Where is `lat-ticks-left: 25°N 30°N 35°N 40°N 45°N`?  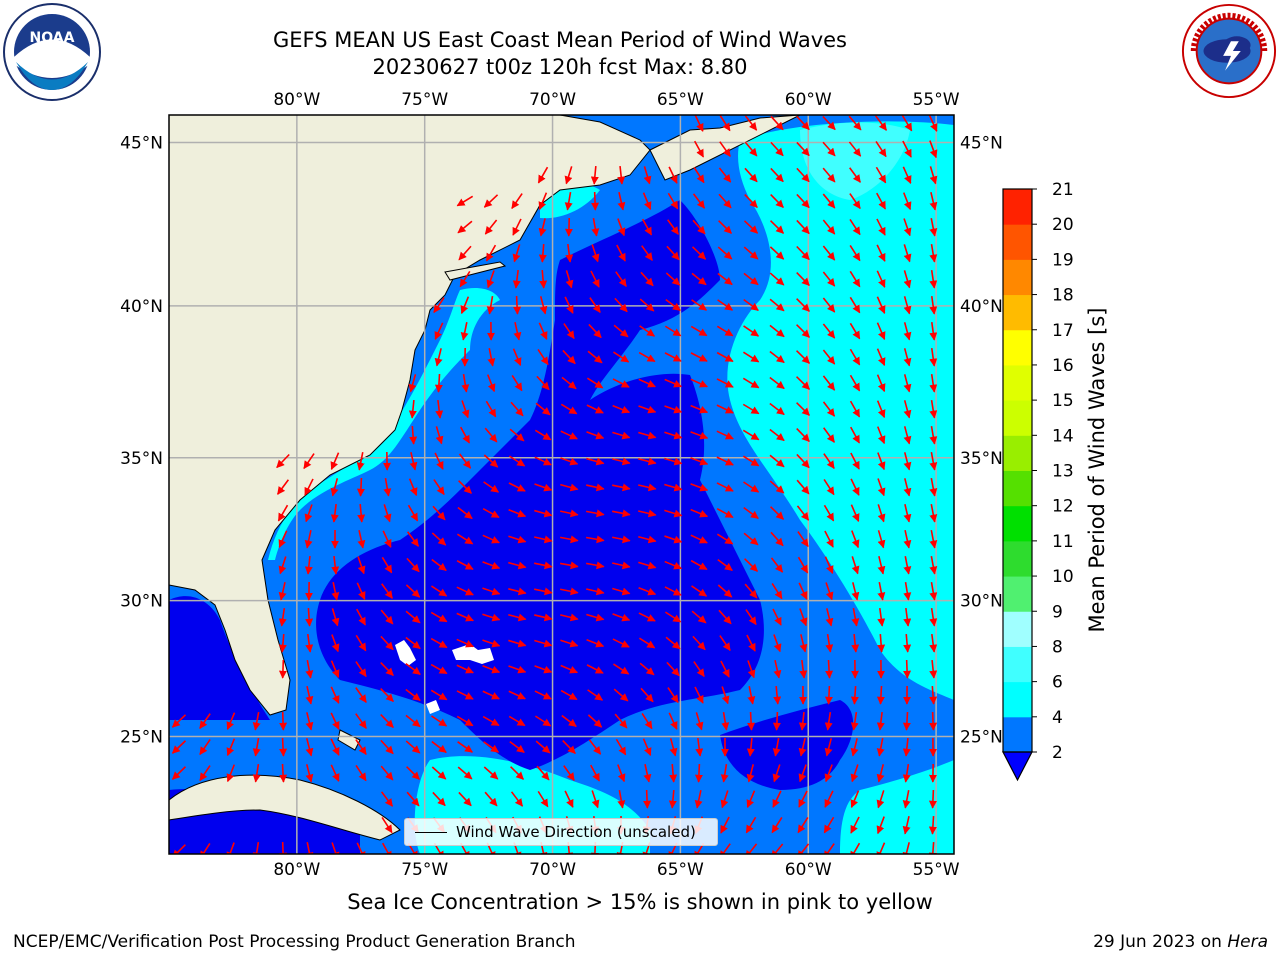
lat-ticks-left: 25°N 30°N 35°N 40°N 45°N is located at coordinates (141, 440).